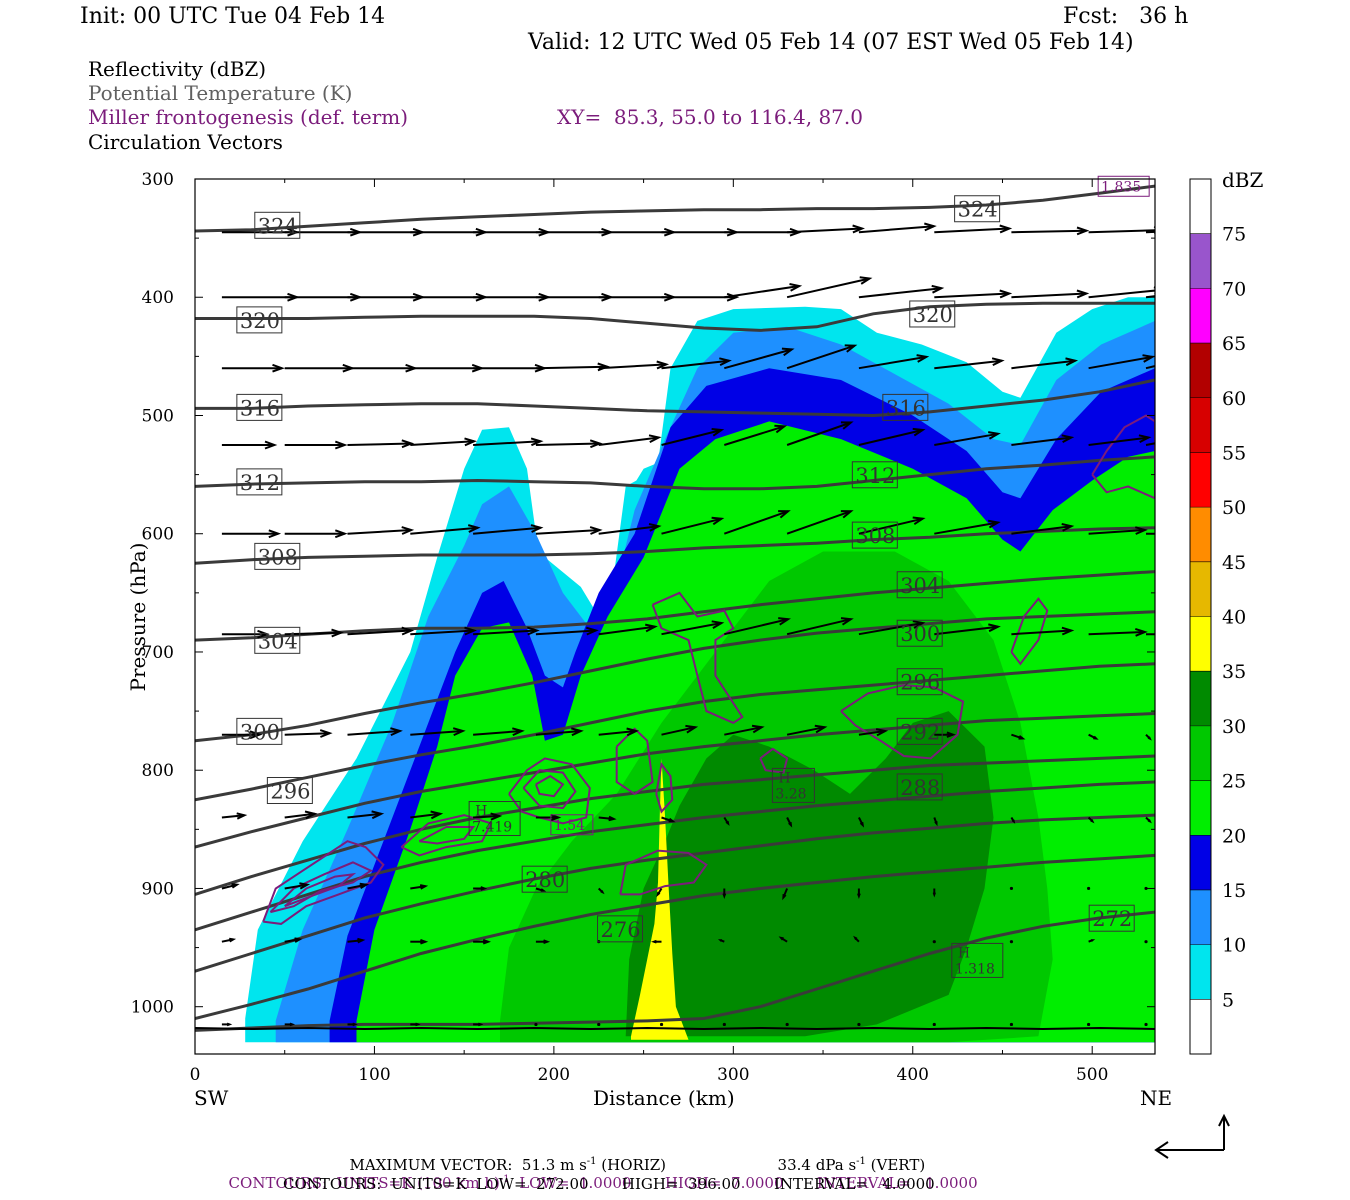  I want to click on frontogenesis-label: 1.54, so click(569, 826).